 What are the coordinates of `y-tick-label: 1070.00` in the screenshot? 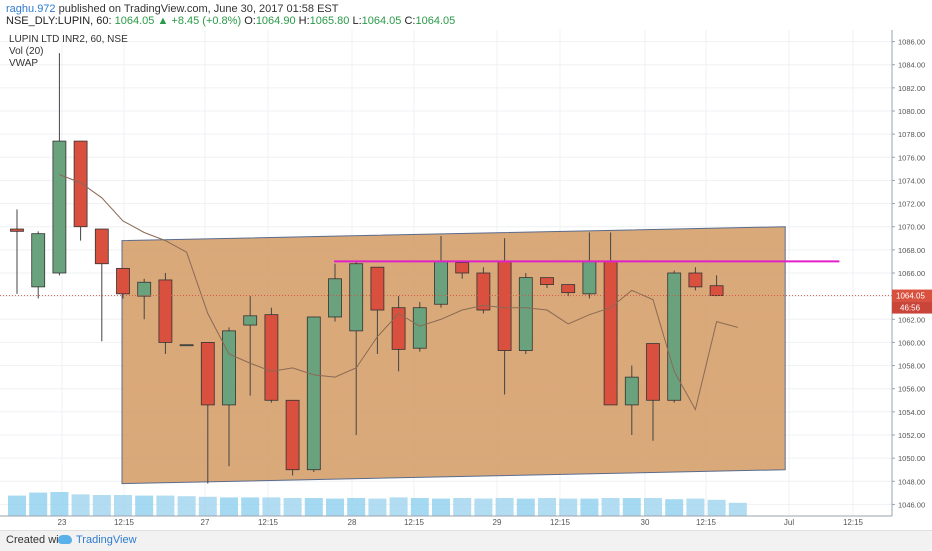 It's located at (911, 227).